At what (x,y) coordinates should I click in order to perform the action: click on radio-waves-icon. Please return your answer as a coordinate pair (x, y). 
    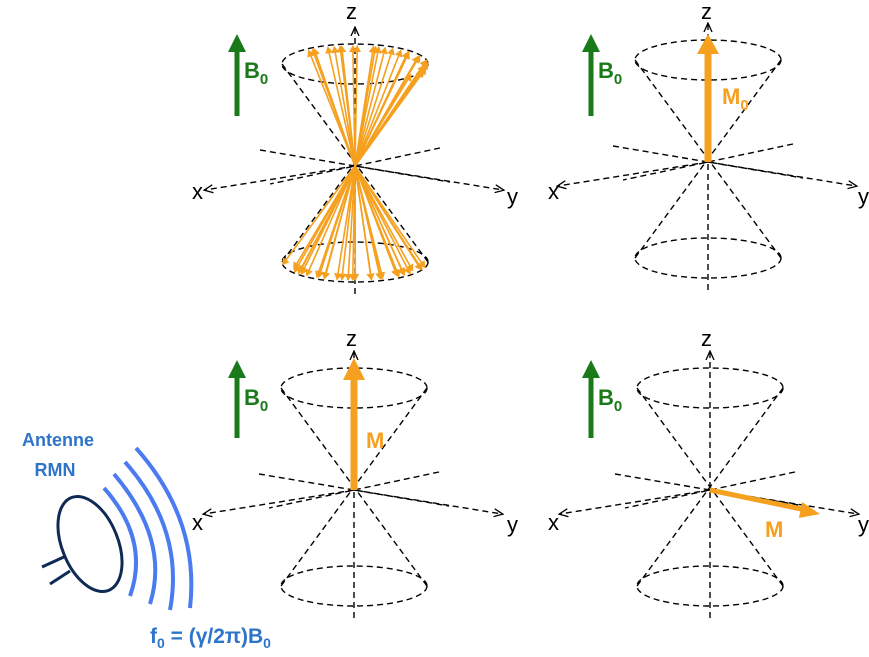
    Looking at the image, I should click on (148, 528).